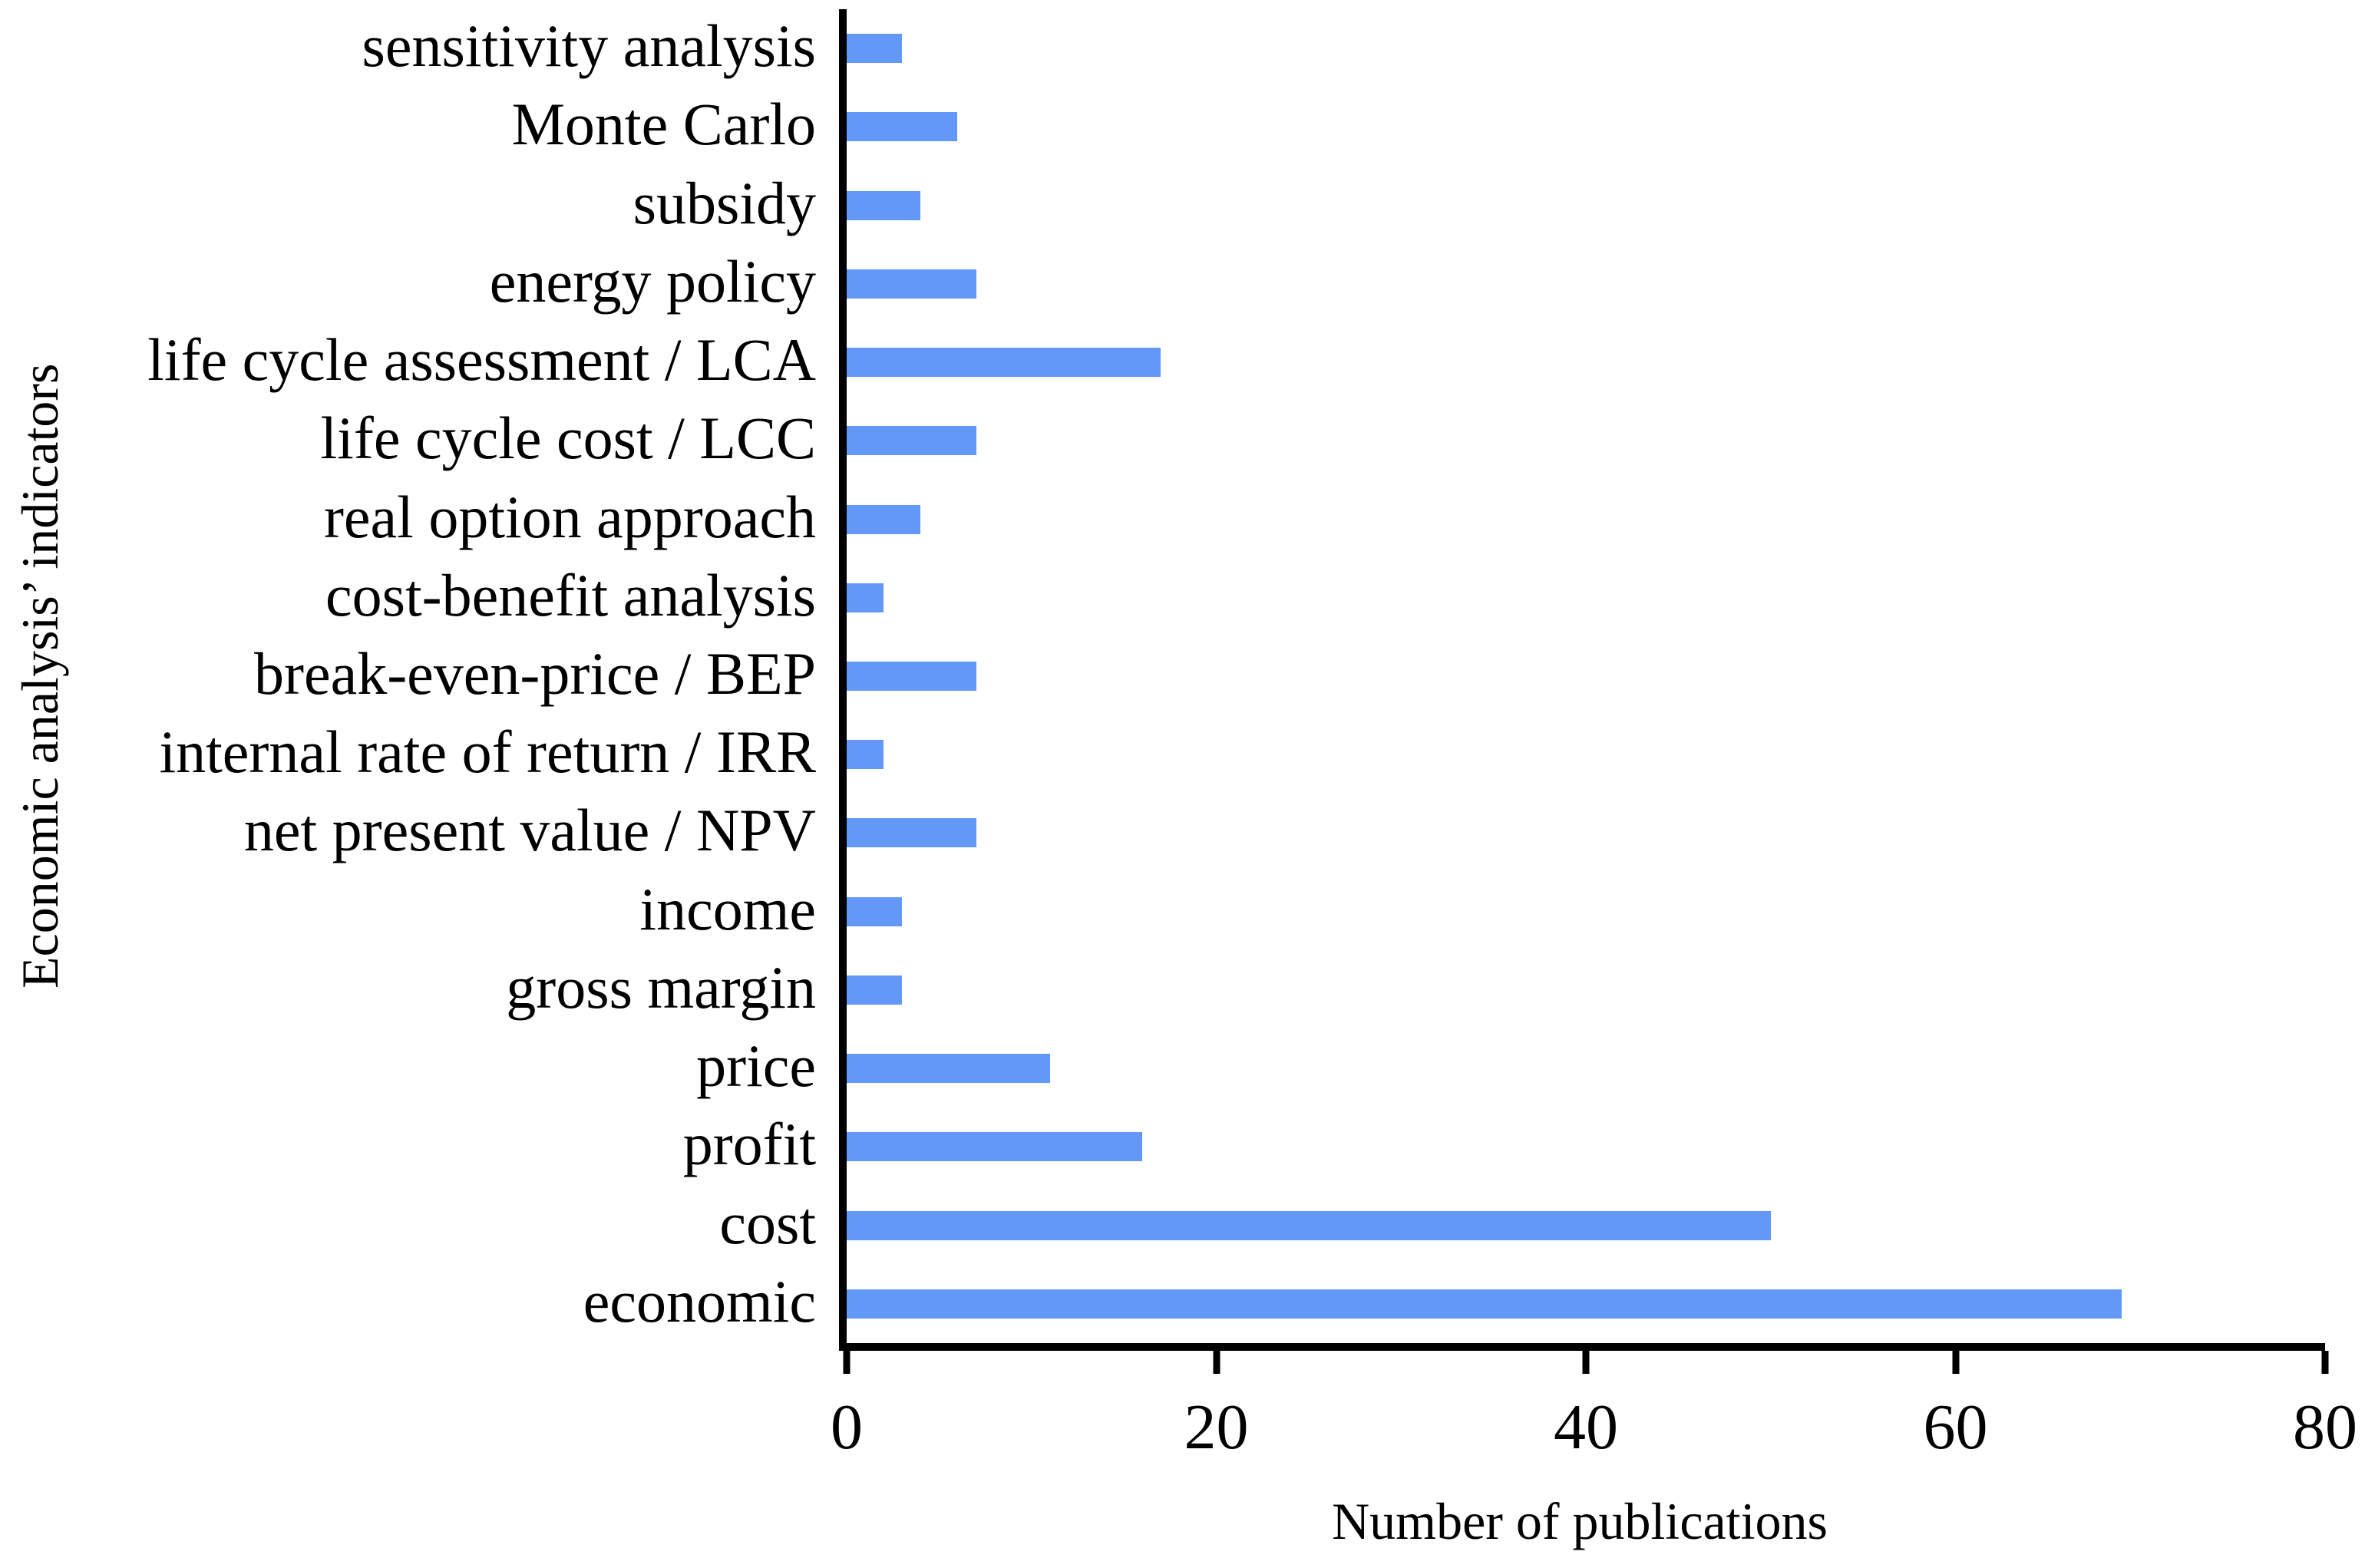 Image resolution: width=2365 pixels, height=1568 pixels. What do you see at coordinates (534, 673) in the screenshot?
I see `category-label: break-even-price / BEP` at bounding box center [534, 673].